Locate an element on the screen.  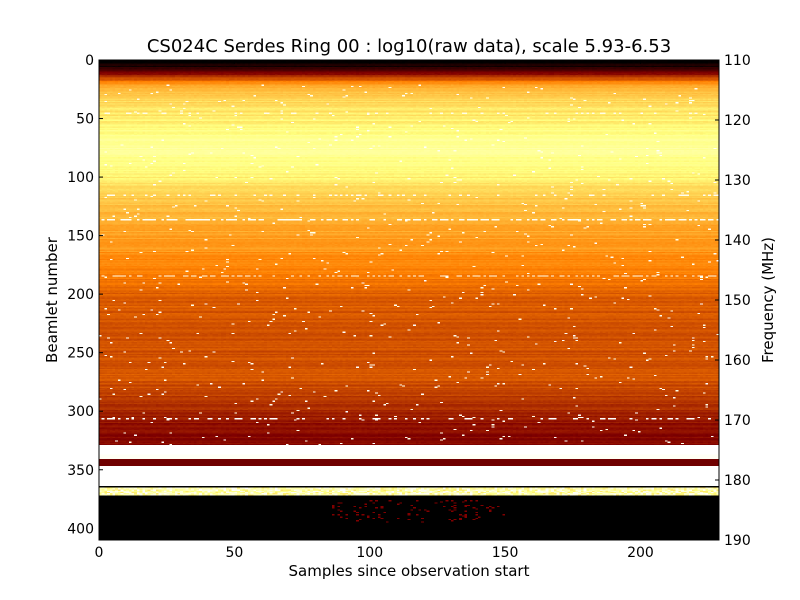
y-tick-label: 150 is located at coordinates (80, 237).